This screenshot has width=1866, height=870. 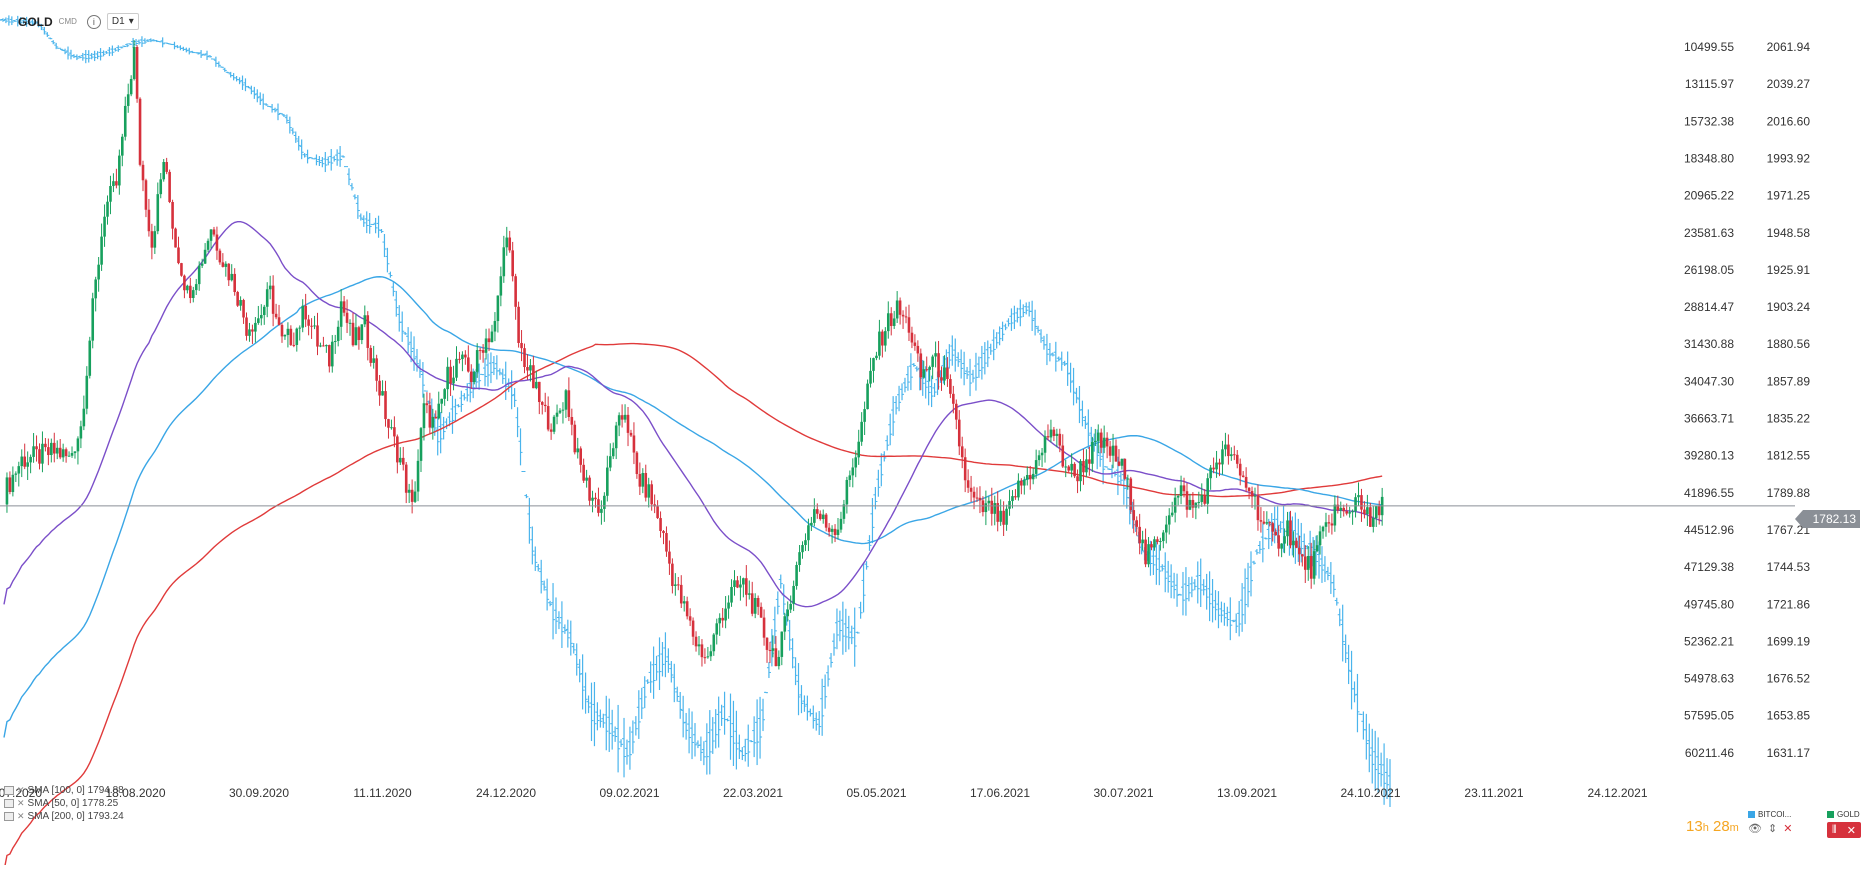 I want to click on legend-item: ✕ SMA [100, 0] 1794.88, so click(x=64, y=790).